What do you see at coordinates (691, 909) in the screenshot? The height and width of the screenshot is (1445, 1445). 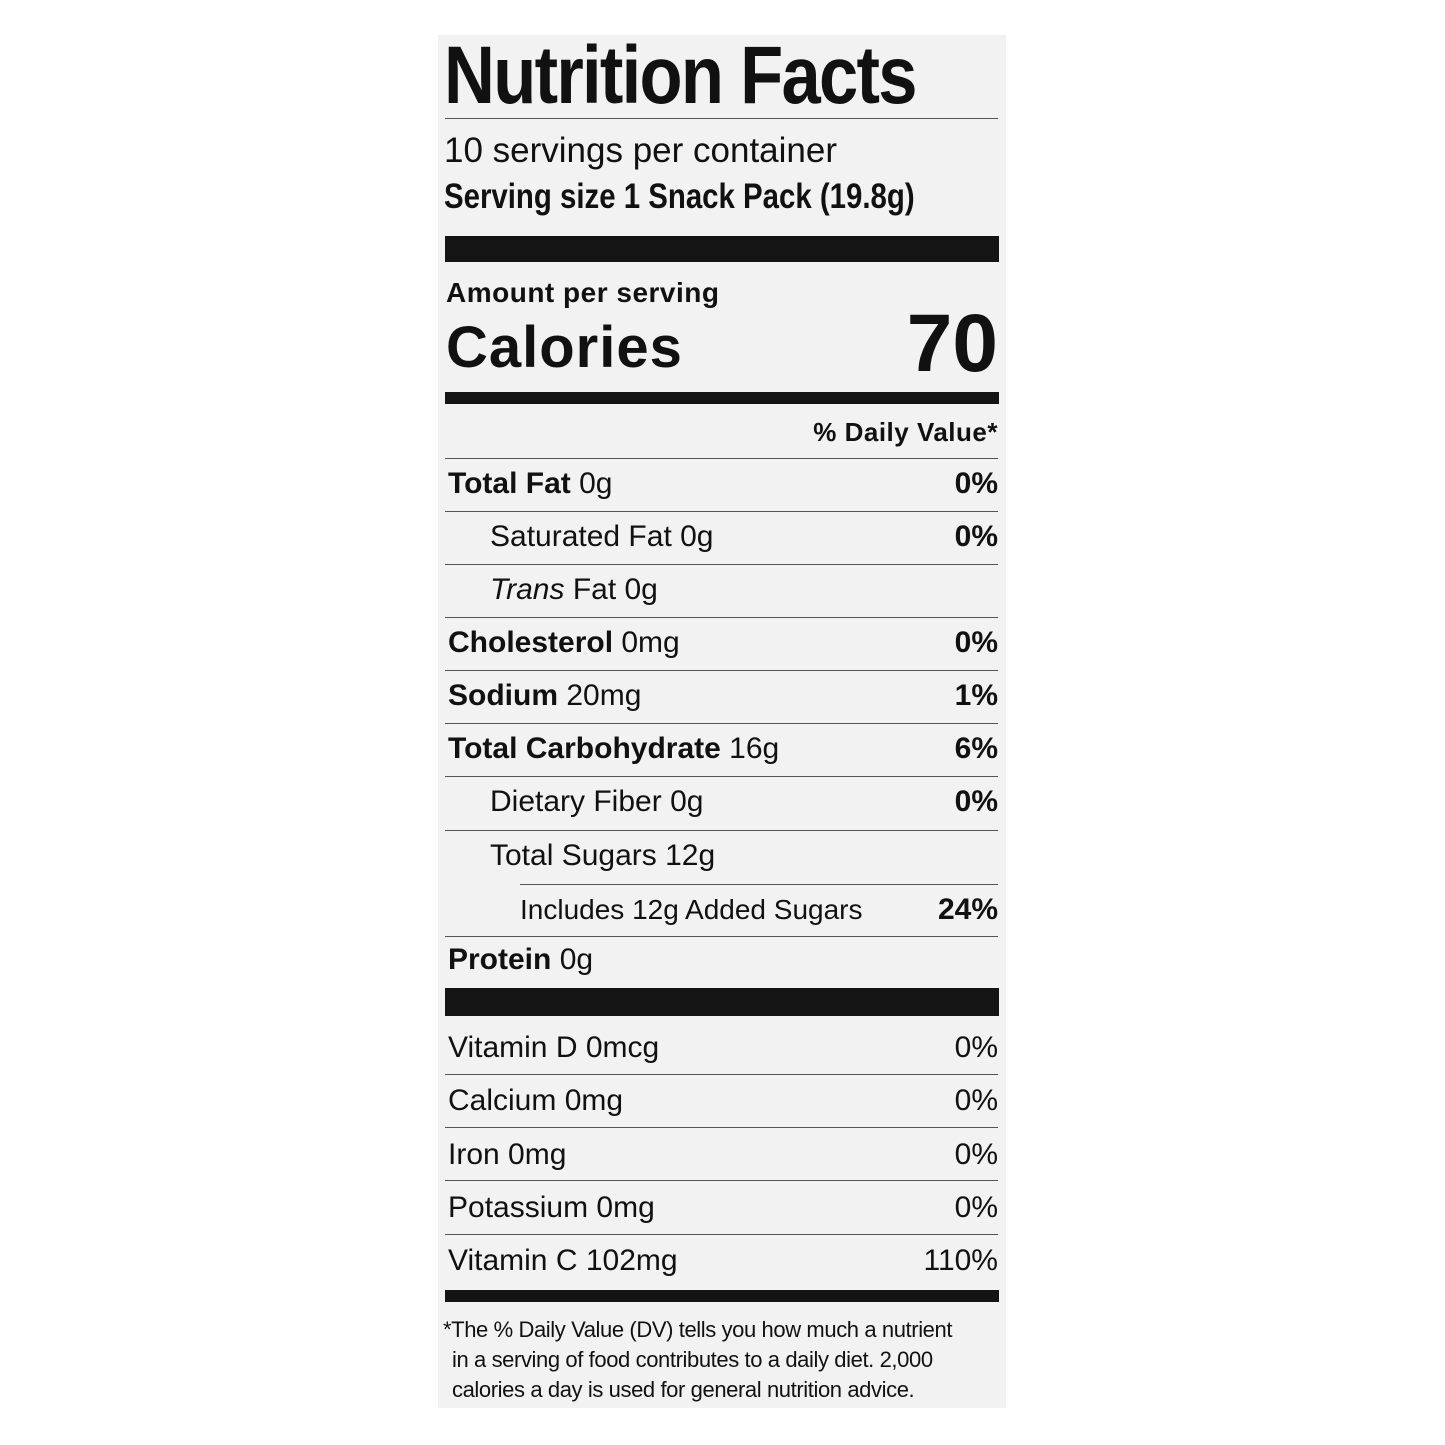 I see `nutrient-name: Includes 12g Added Sugars` at bounding box center [691, 909].